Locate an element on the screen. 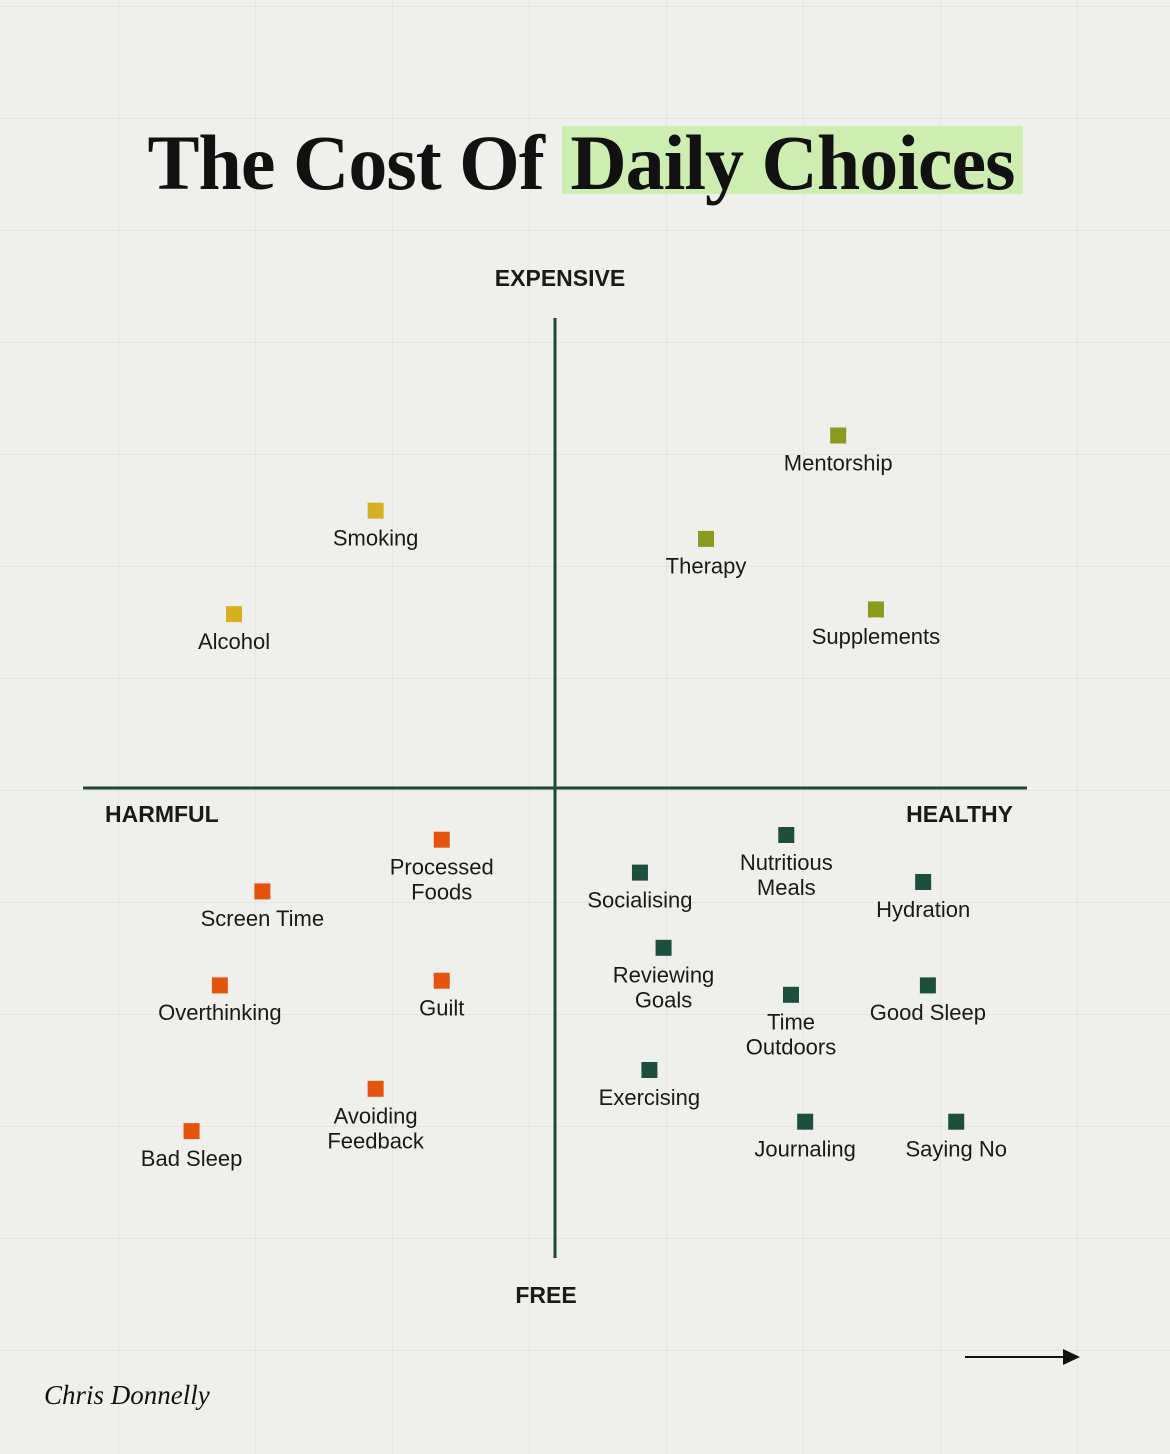 This screenshot has height=1454, width=1170. point-label: Time is located at coordinates (791, 1022).